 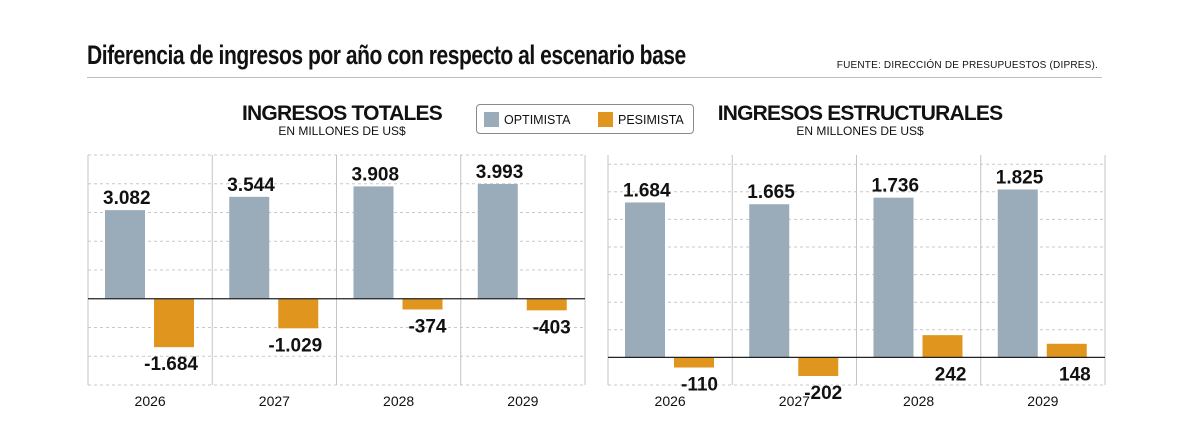 I want to click on panel-subtitle-totales: EN MILLONES DE US$, so click(x=342, y=131).